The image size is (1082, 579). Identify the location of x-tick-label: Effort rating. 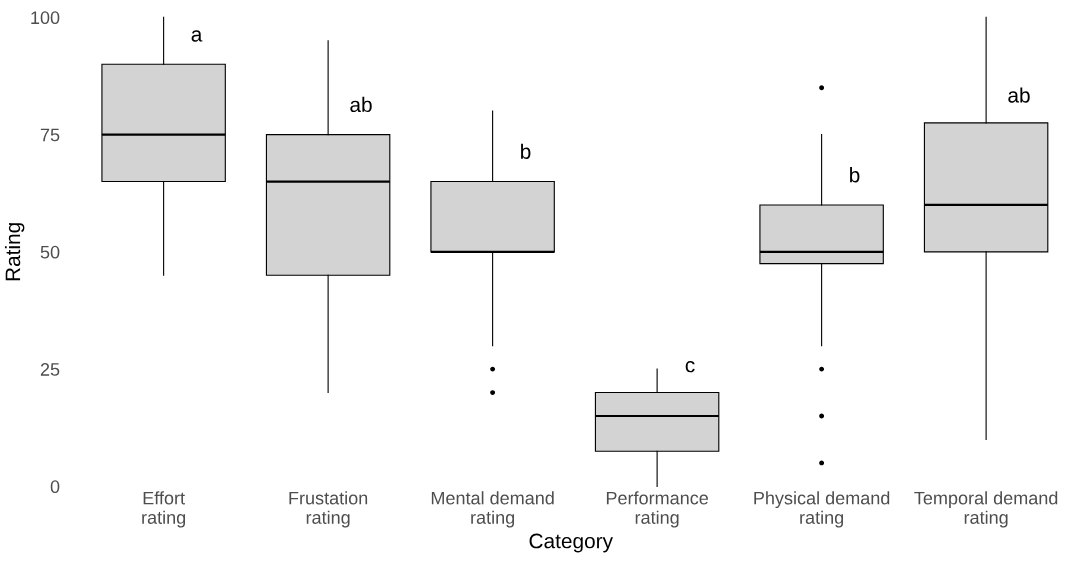
(164, 509).